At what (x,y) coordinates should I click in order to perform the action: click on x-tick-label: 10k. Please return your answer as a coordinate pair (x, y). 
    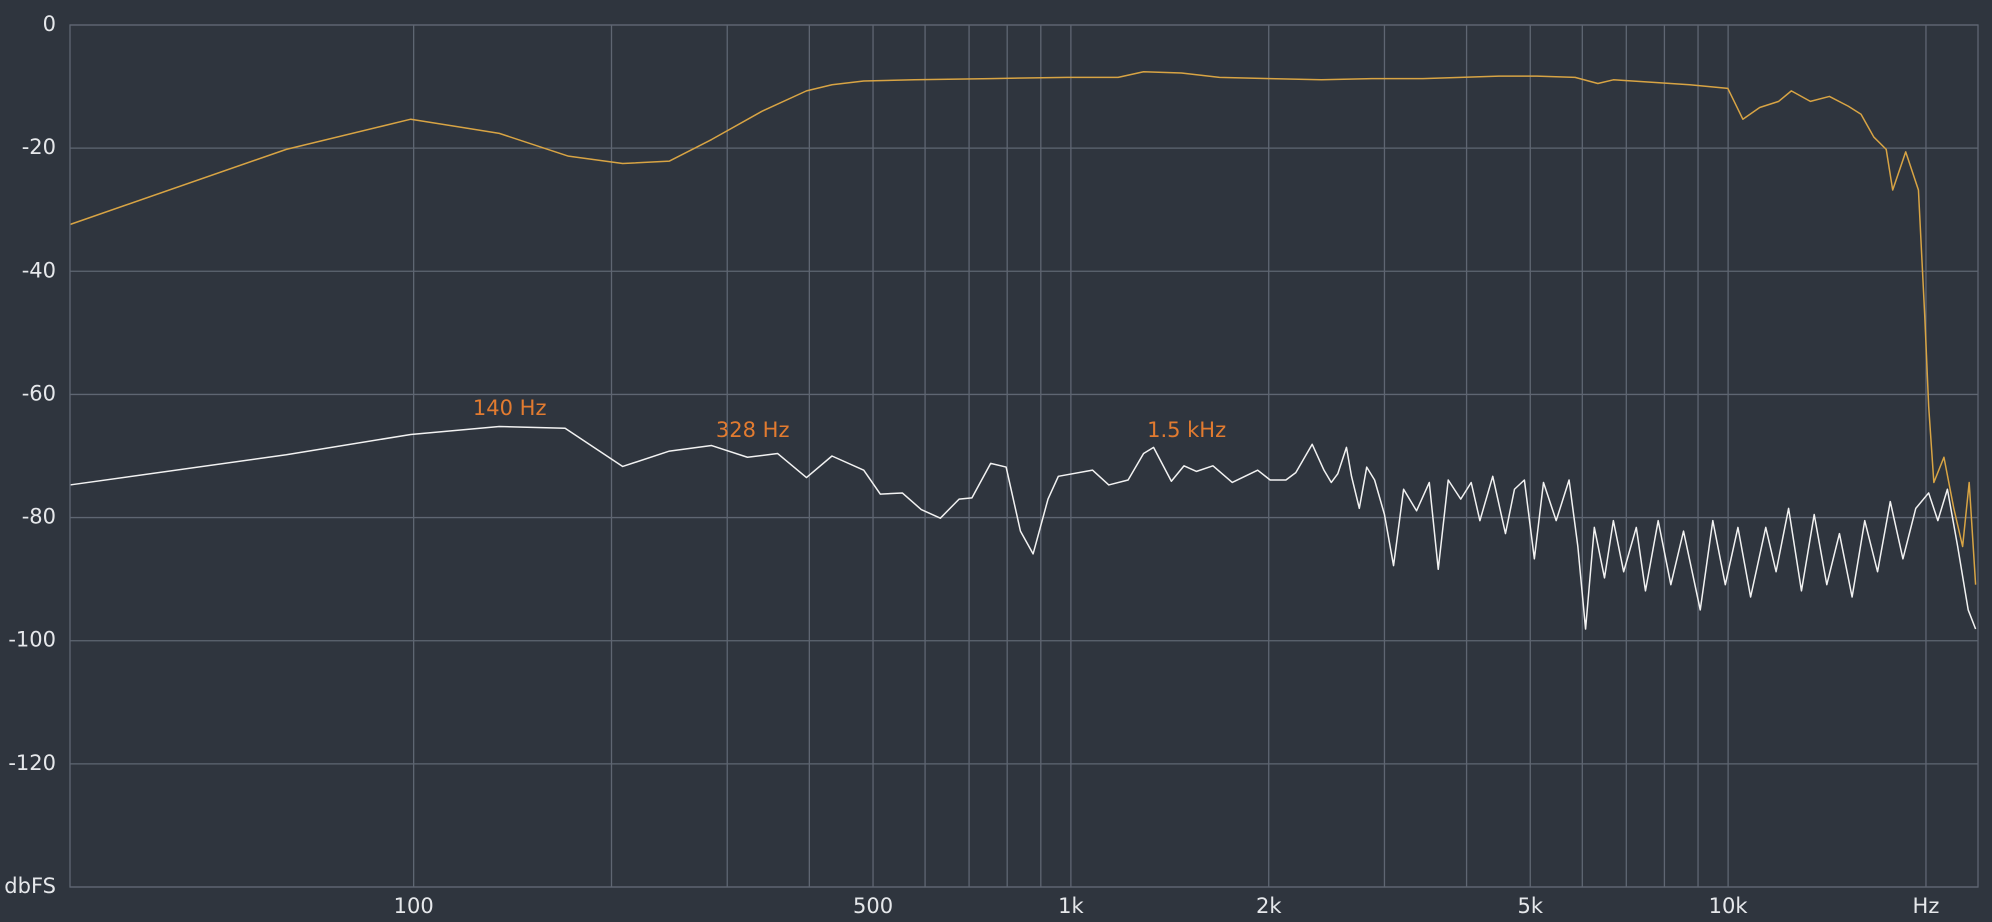
    Looking at the image, I should click on (1729, 906).